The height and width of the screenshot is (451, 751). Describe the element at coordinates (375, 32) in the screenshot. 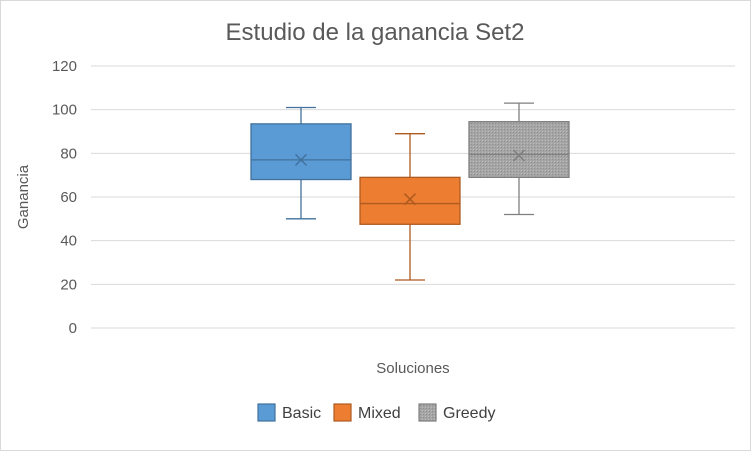

I see `chart-title: Estudio de la ganancia Set2` at that location.